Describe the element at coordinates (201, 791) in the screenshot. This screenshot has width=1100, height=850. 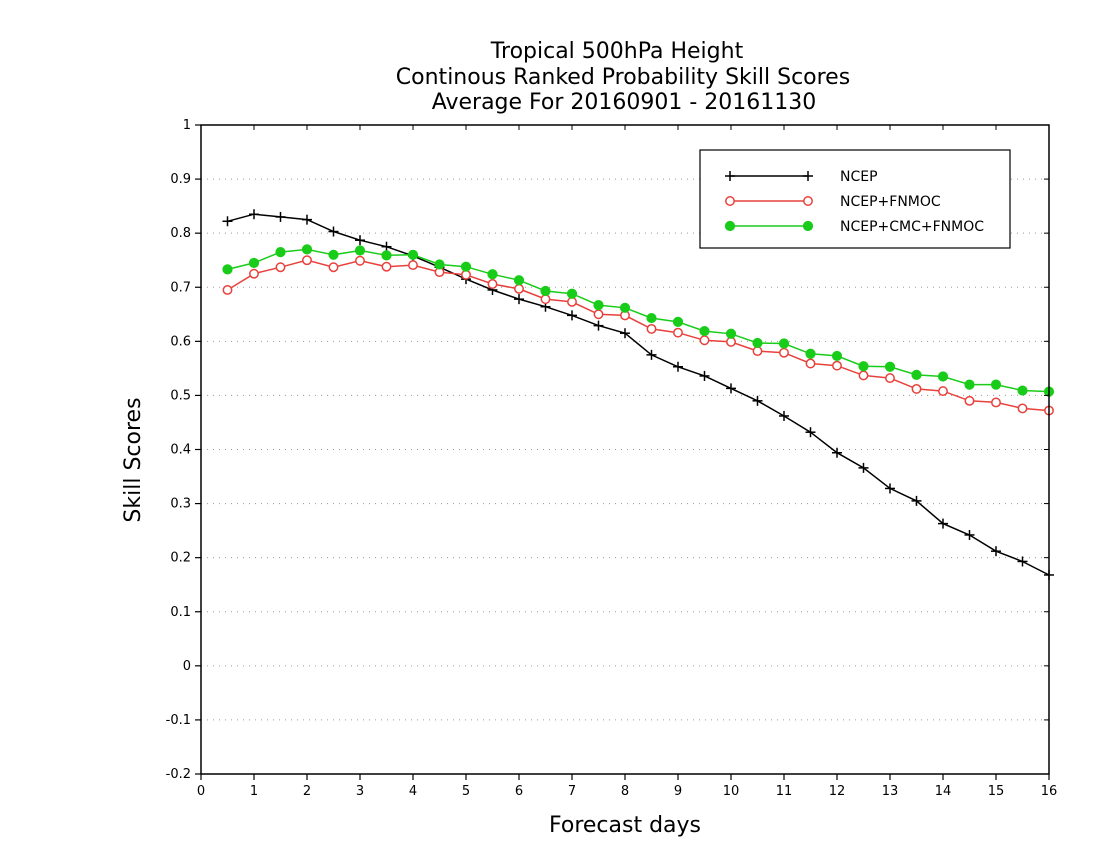
I see `x-tick-label: 0` at that location.